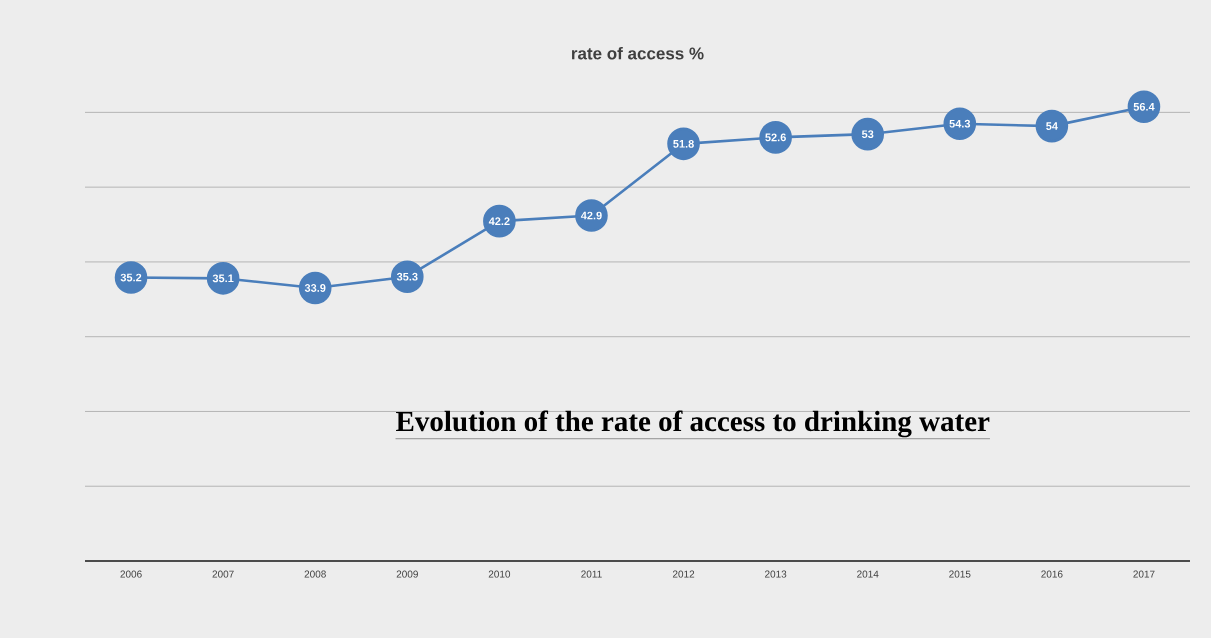 The image size is (1211, 638). What do you see at coordinates (693, 424) in the screenshot?
I see `text: Evolution of the rate of access to drinking water` at bounding box center [693, 424].